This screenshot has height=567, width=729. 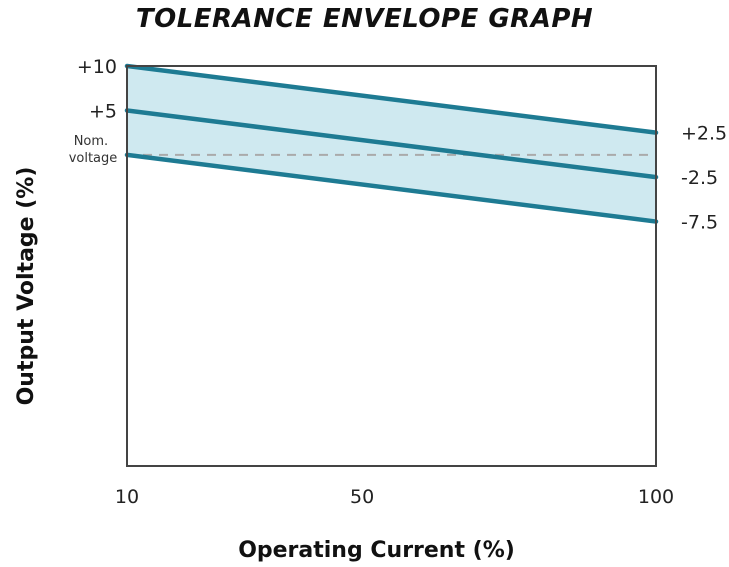 I want to click on x-tick-labels: 10 50 100, so click(x=394, y=497).